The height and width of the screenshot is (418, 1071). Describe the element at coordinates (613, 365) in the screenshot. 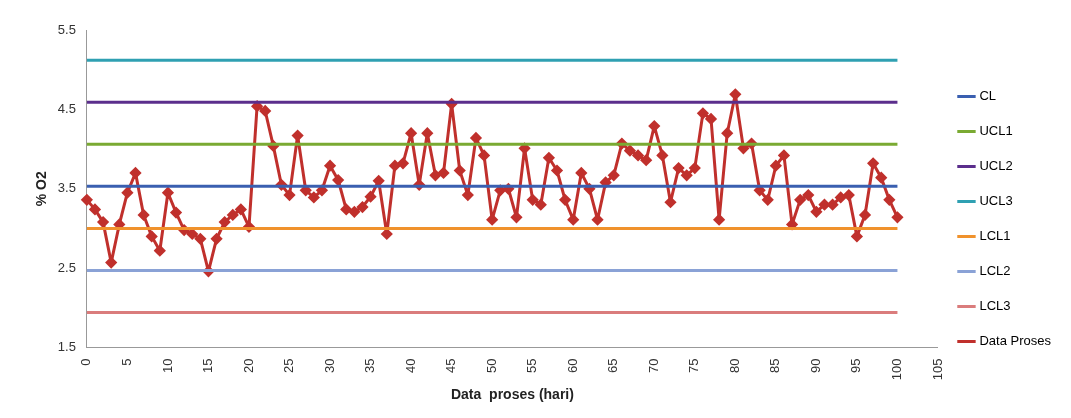

I see `x-tick-label: 65` at that location.